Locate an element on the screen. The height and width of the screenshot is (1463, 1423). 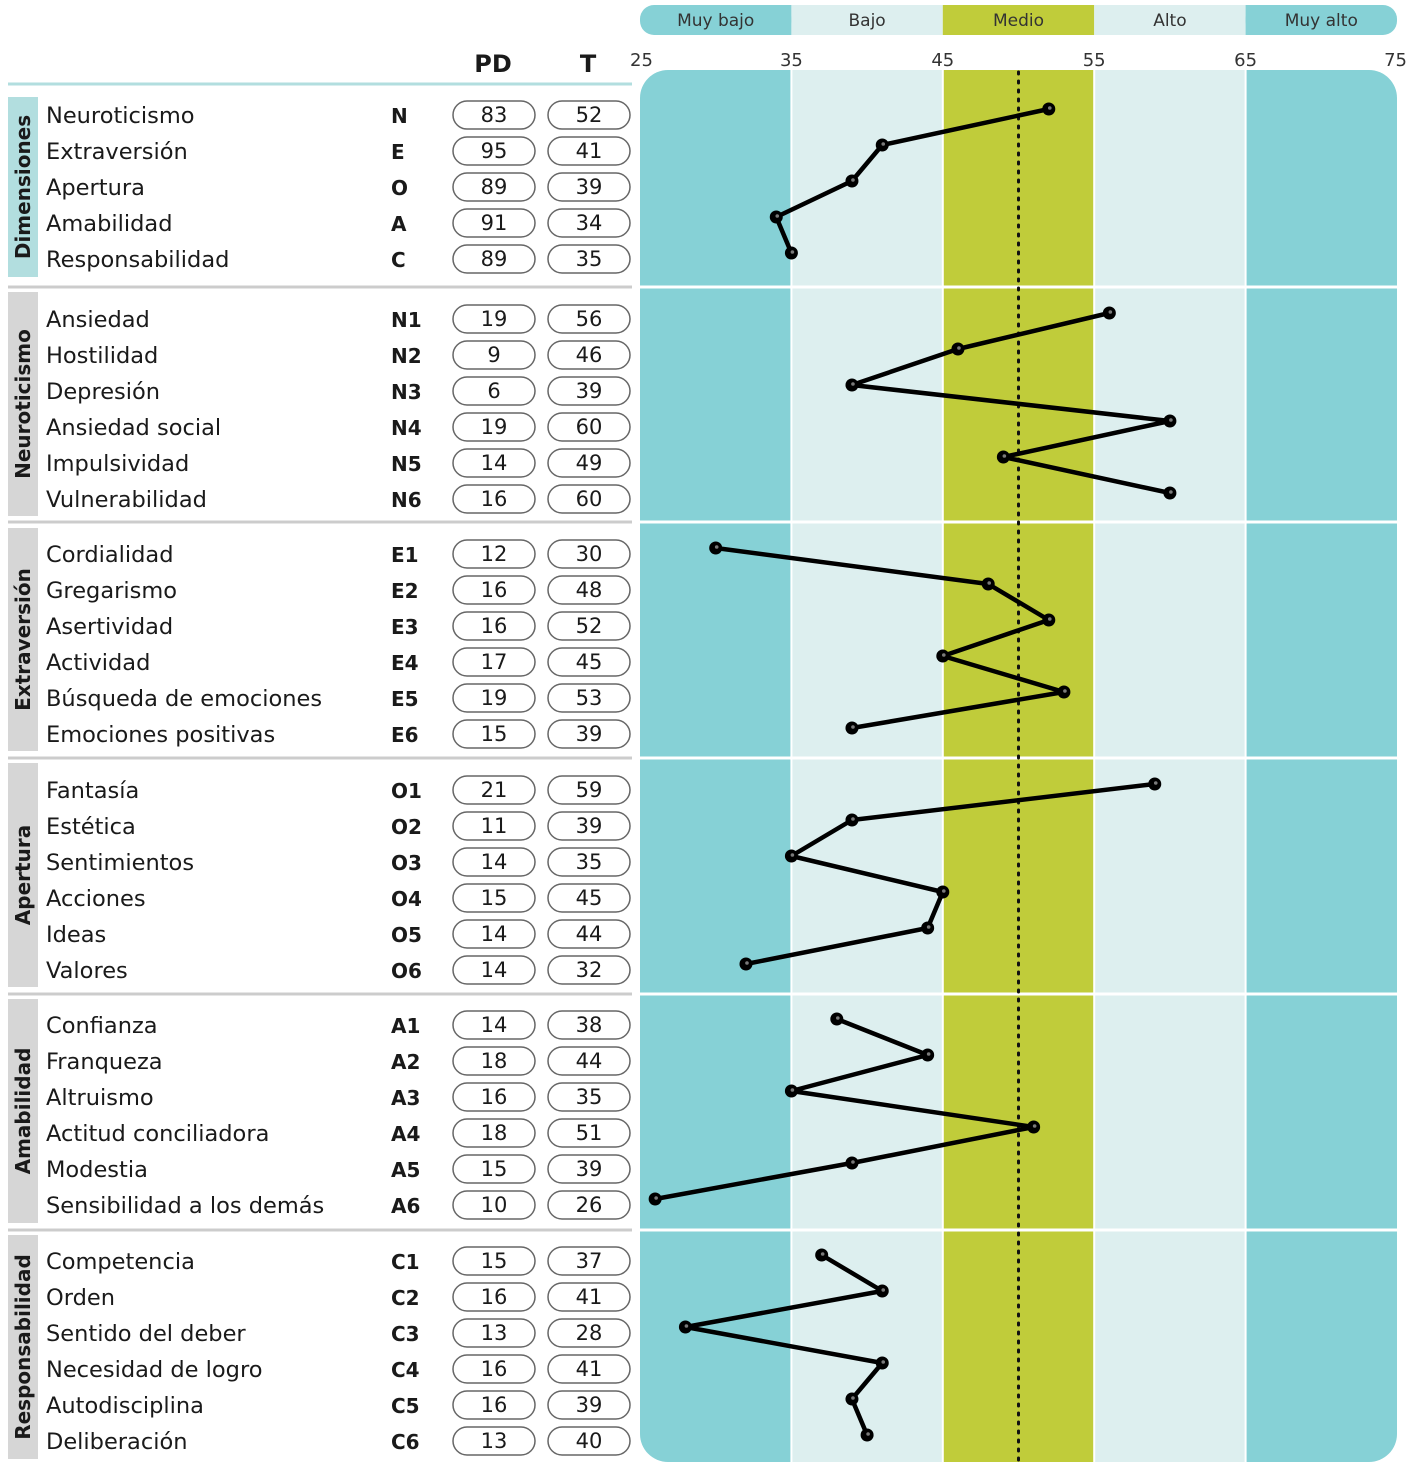
row-code: O is located at coordinates (399, 188).